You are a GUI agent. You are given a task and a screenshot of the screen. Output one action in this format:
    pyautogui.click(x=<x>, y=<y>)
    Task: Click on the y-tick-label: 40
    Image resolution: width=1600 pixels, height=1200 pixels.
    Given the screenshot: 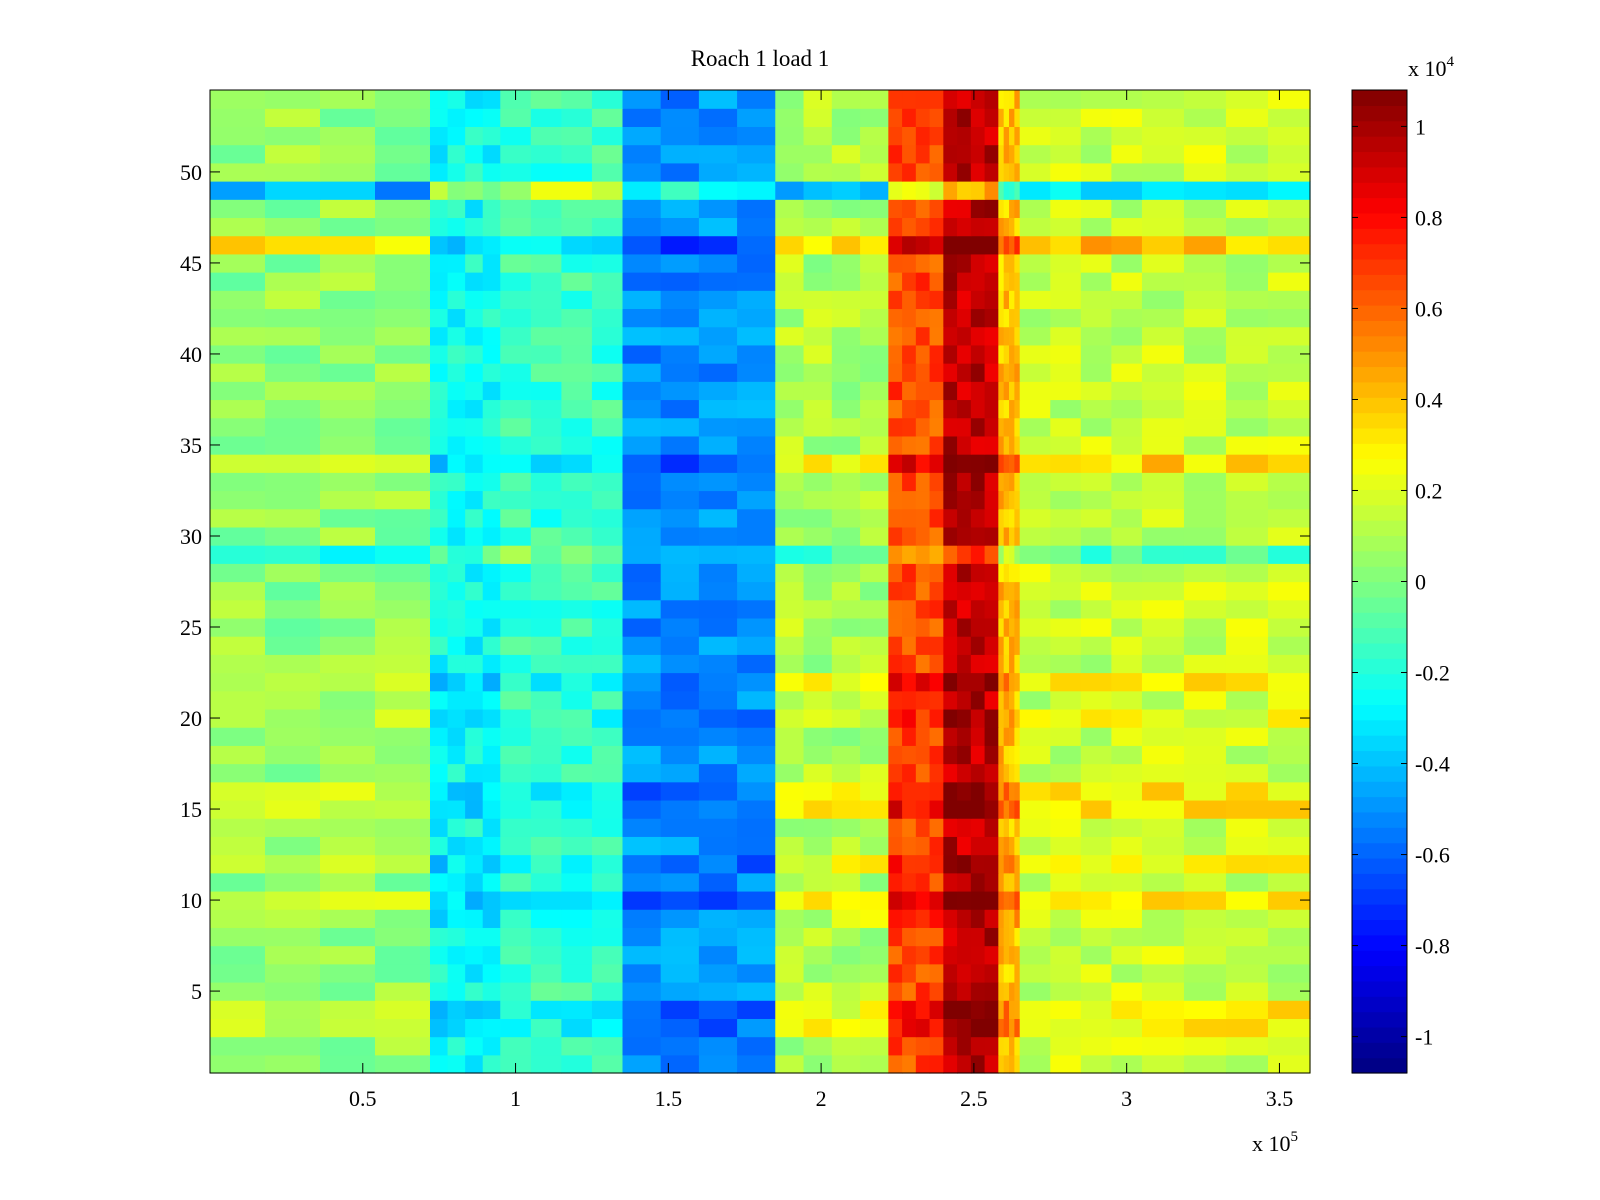 What is the action you would take?
    pyautogui.click(x=191, y=354)
    